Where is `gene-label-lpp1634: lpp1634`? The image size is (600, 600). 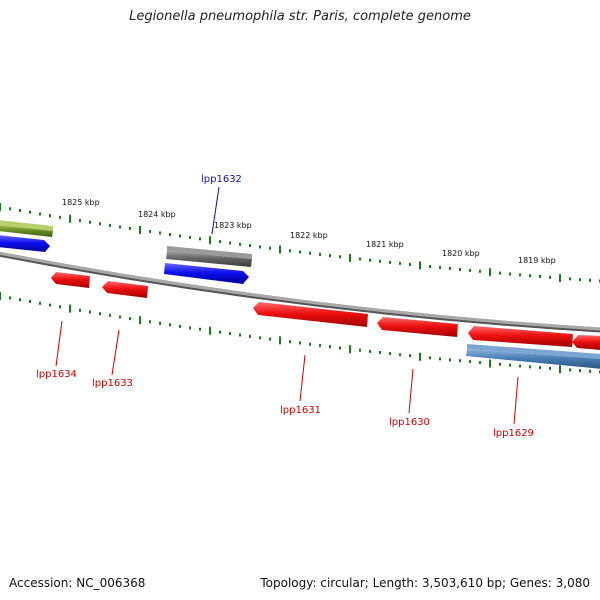 gene-label-lpp1634: lpp1634 is located at coordinates (56, 374).